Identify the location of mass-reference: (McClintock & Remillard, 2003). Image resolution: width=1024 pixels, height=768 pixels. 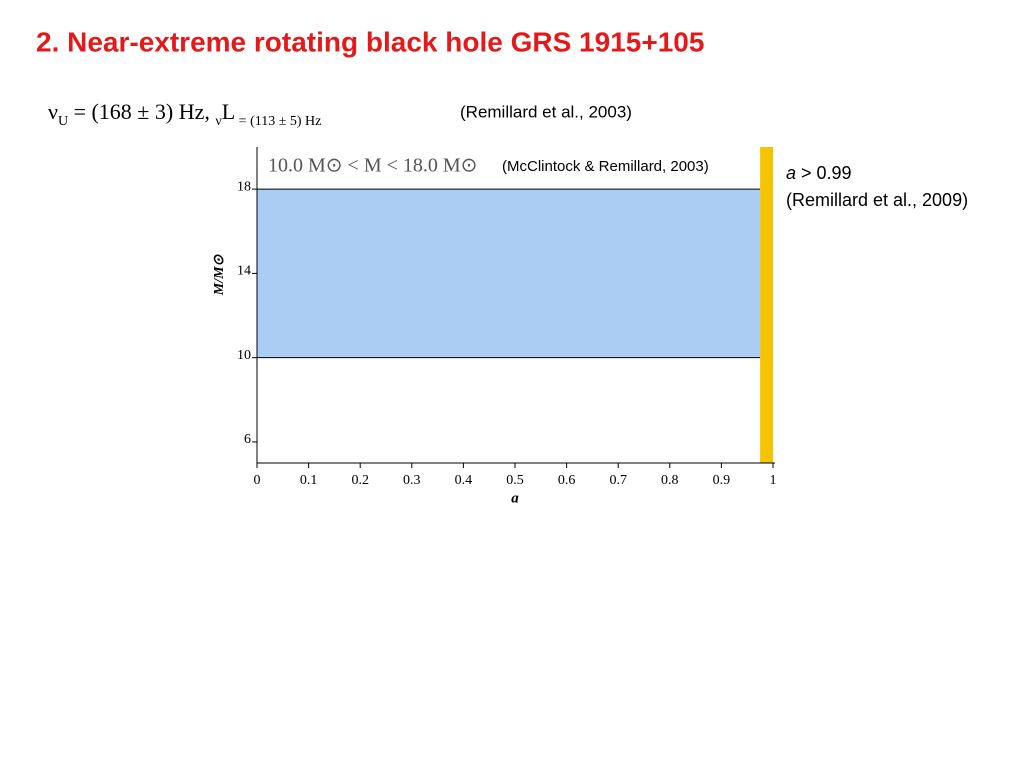
(605, 166).